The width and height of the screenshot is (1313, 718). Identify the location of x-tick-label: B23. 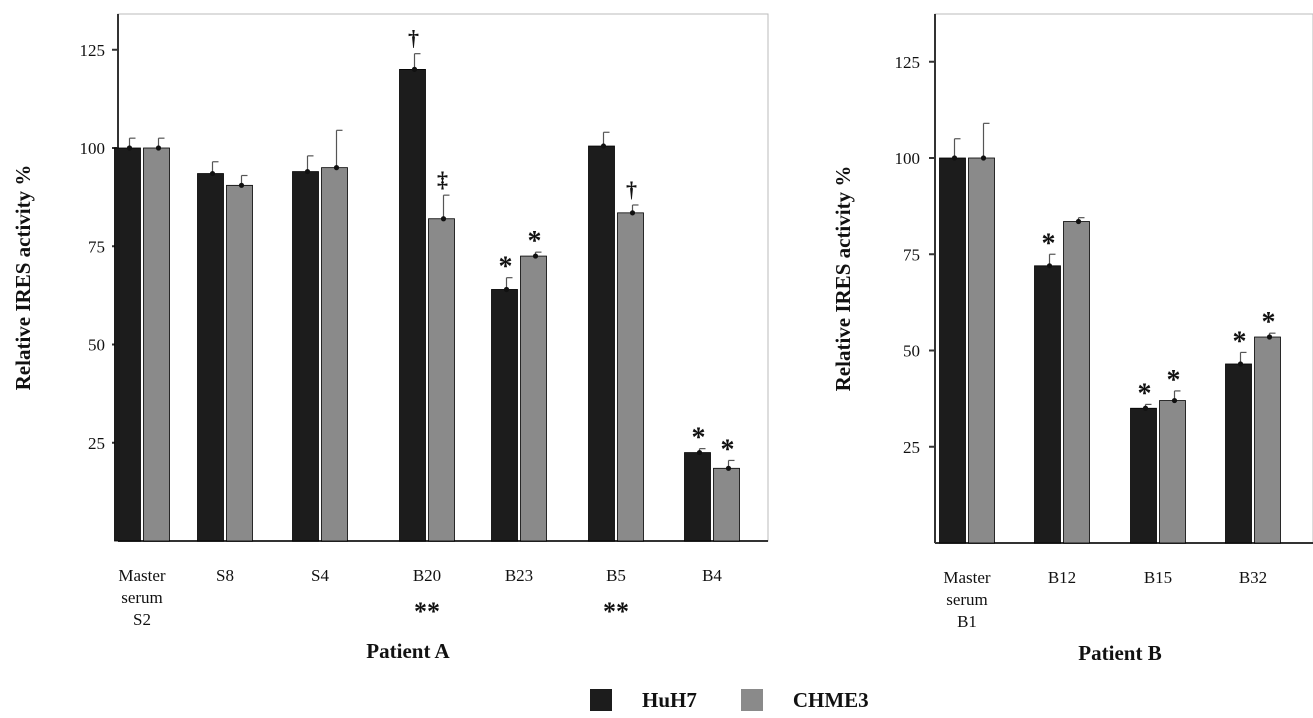
(519, 575).